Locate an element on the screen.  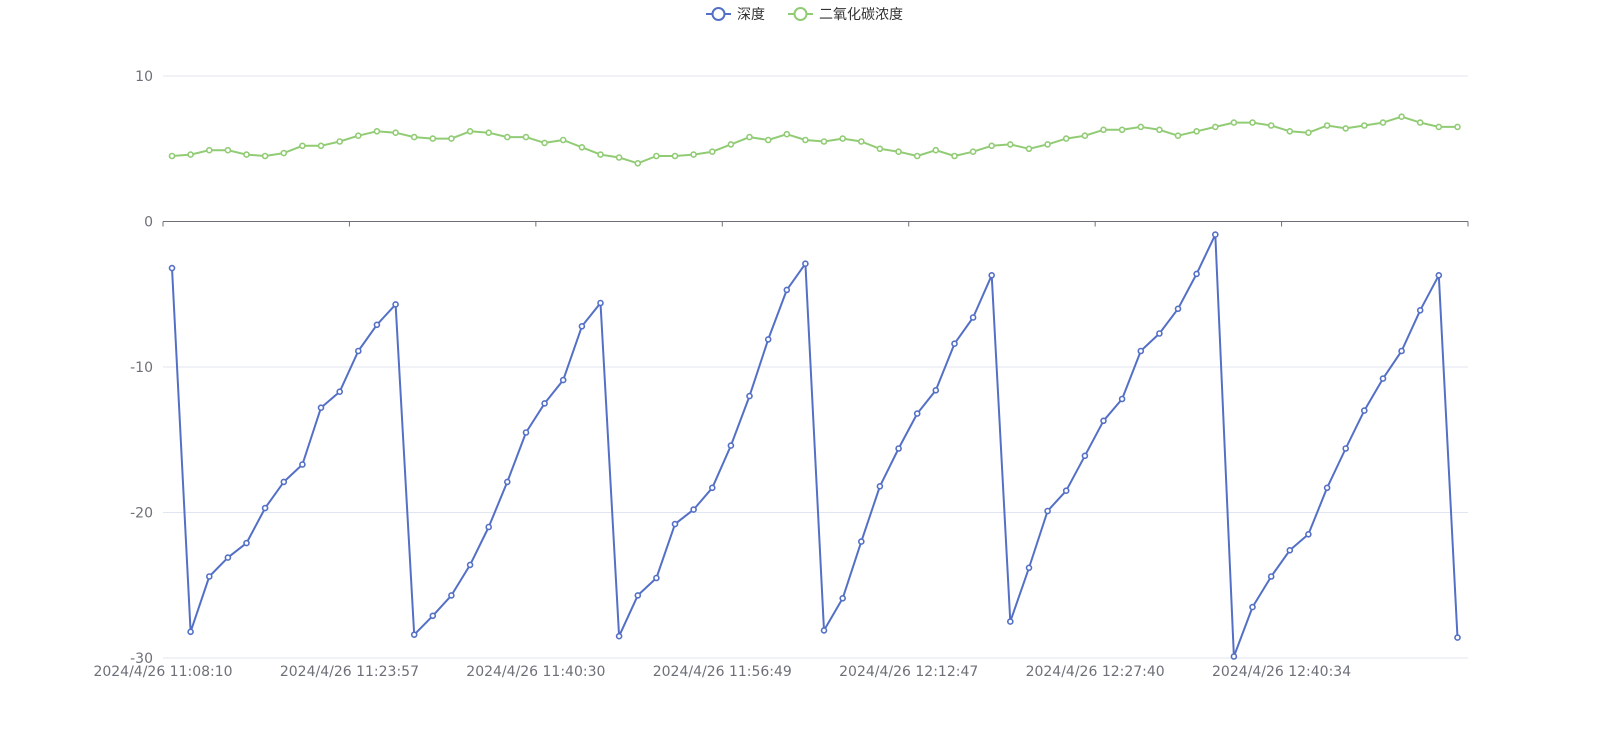
legend: 深度 二氧化碳浓度 is located at coordinates (804, 15).